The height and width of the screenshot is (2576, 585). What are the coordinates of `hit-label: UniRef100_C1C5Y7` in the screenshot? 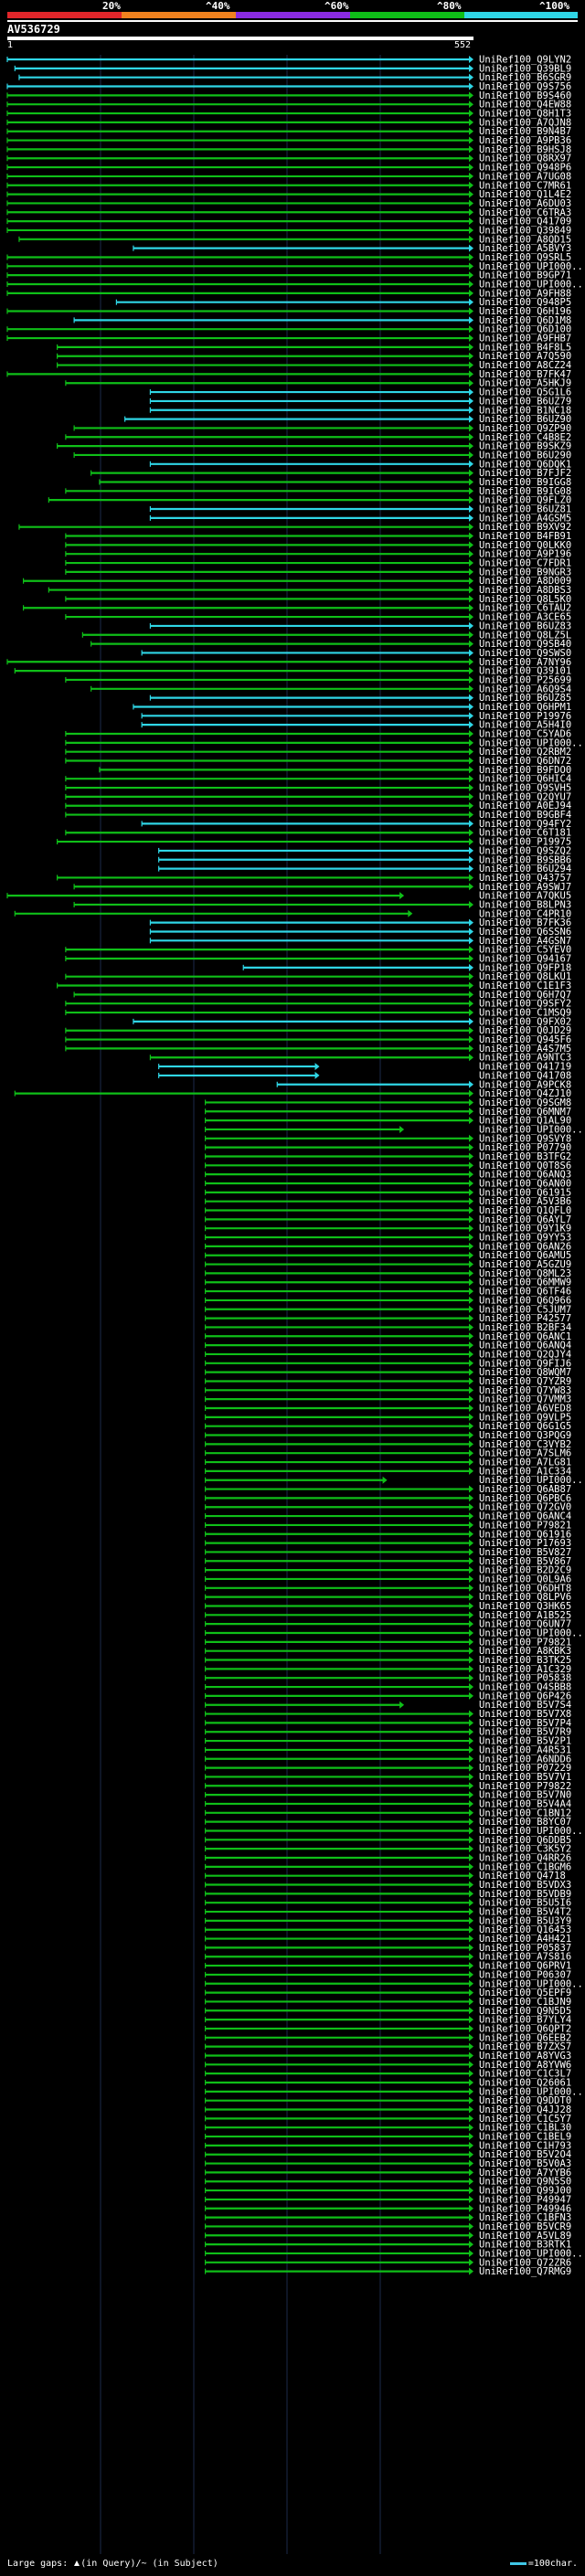 It's located at (525, 2119).